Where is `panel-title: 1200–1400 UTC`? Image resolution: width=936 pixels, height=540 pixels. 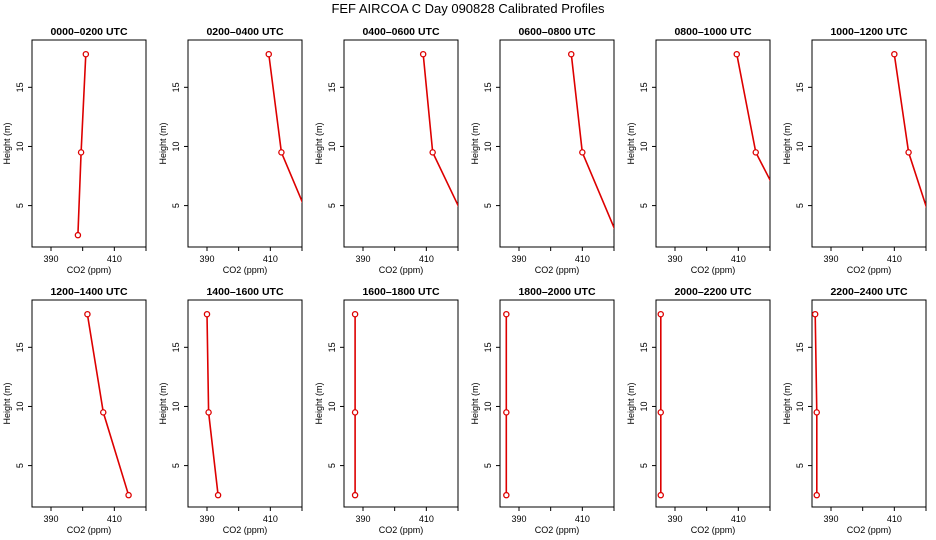 panel-title: 1200–1400 UTC is located at coordinates (88, 292).